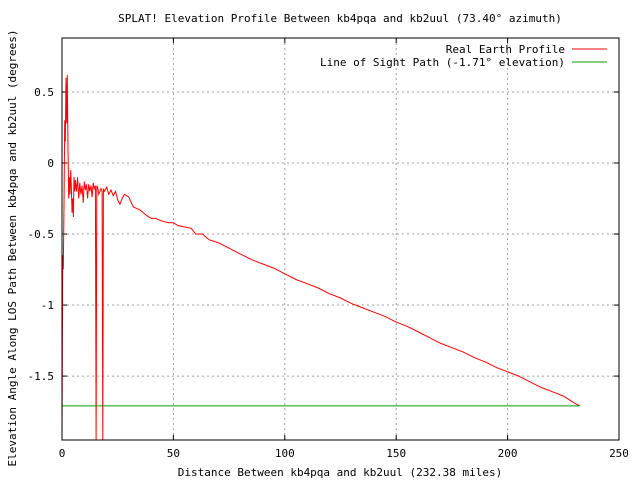 The image size is (640, 480). Describe the element at coordinates (619, 453) in the screenshot. I see `x-tick-label: 250` at that location.